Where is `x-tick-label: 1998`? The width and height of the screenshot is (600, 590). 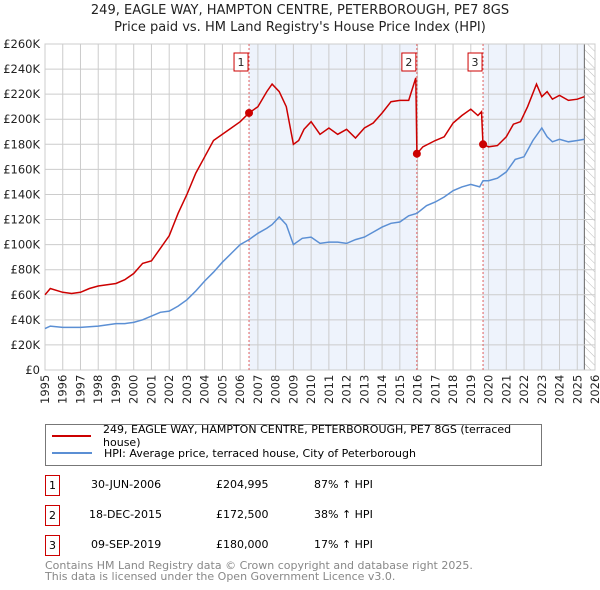
x-tick-label: 1998 is located at coordinates (98, 389).